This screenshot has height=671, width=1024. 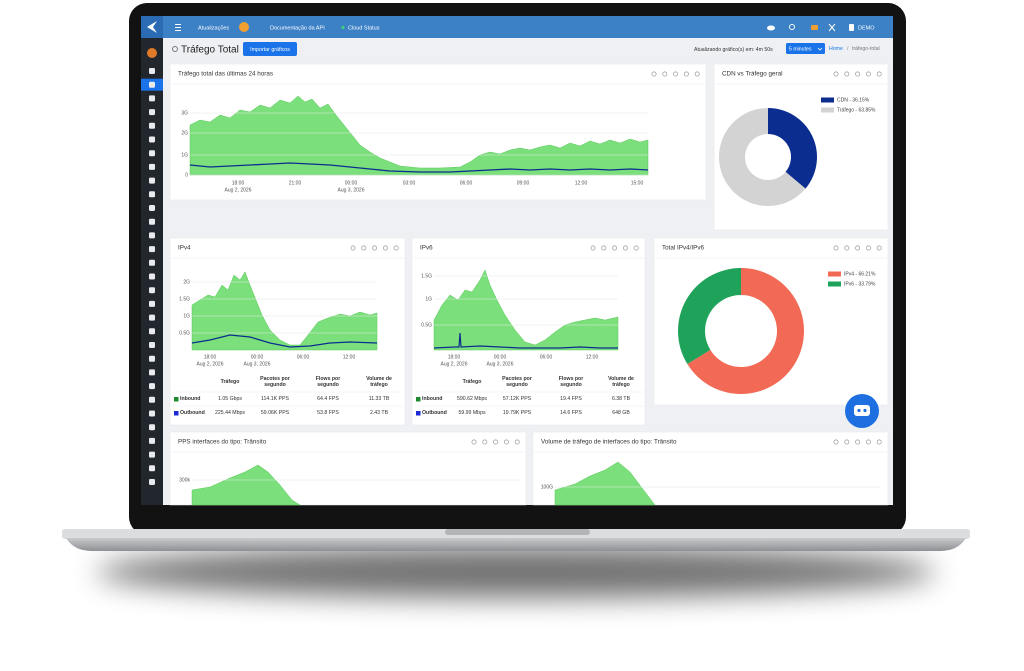 I want to click on legend-label: Tráfego - 63.85%, so click(x=856, y=110).